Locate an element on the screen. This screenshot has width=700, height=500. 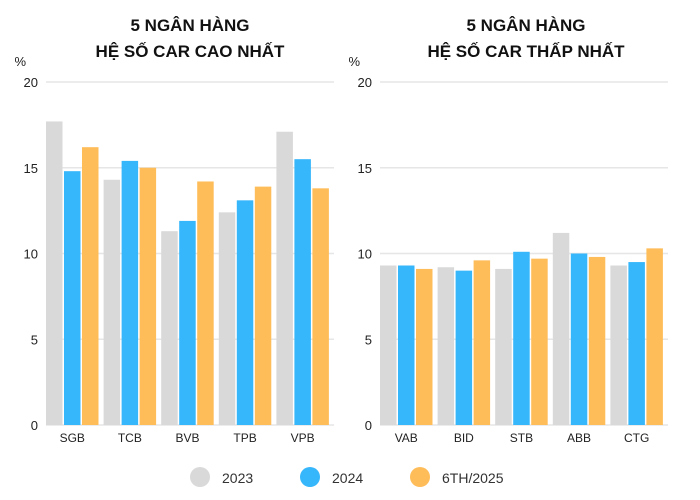
bar-2023-vpb is located at coordinates (284, 278).